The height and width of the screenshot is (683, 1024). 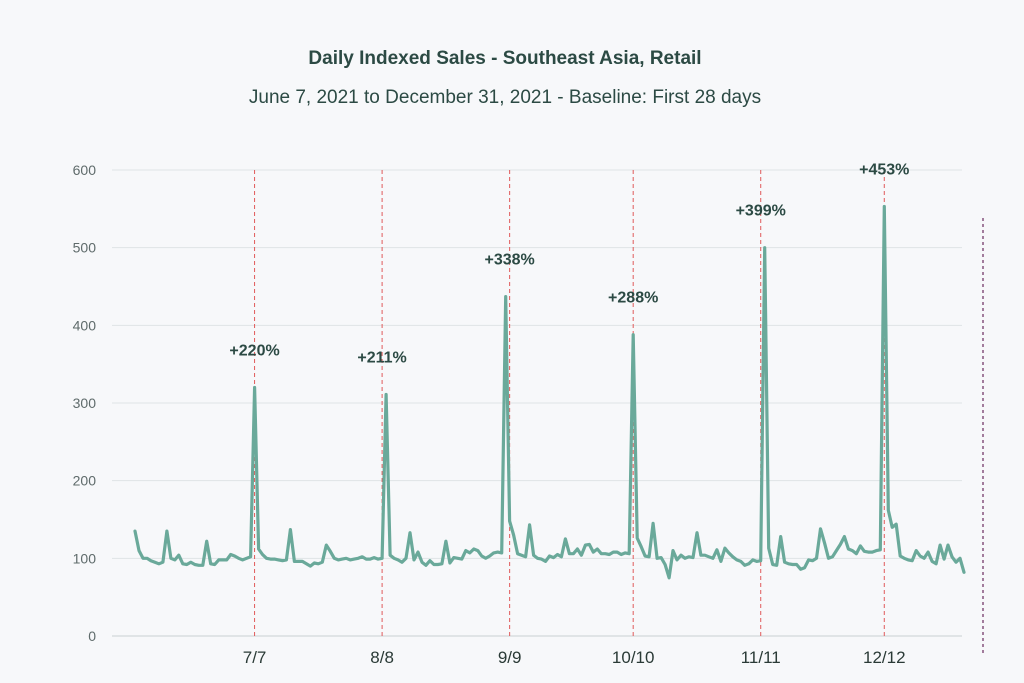 What do you see at coordinates (254, 350) in the screenshot?
I see `peak-annotation-label: +220%` at bounding box center [254, 350].